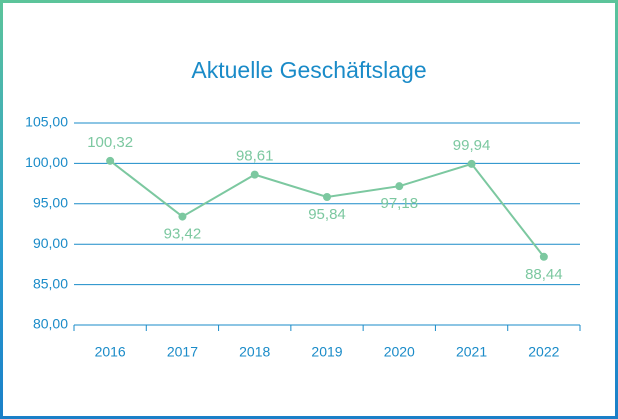 This screenshot has width=618, height=419. What do you see at coordinates (472, 145) in the screenshot?
I see `data-label: 99,94` at bounding box center [472, 145].